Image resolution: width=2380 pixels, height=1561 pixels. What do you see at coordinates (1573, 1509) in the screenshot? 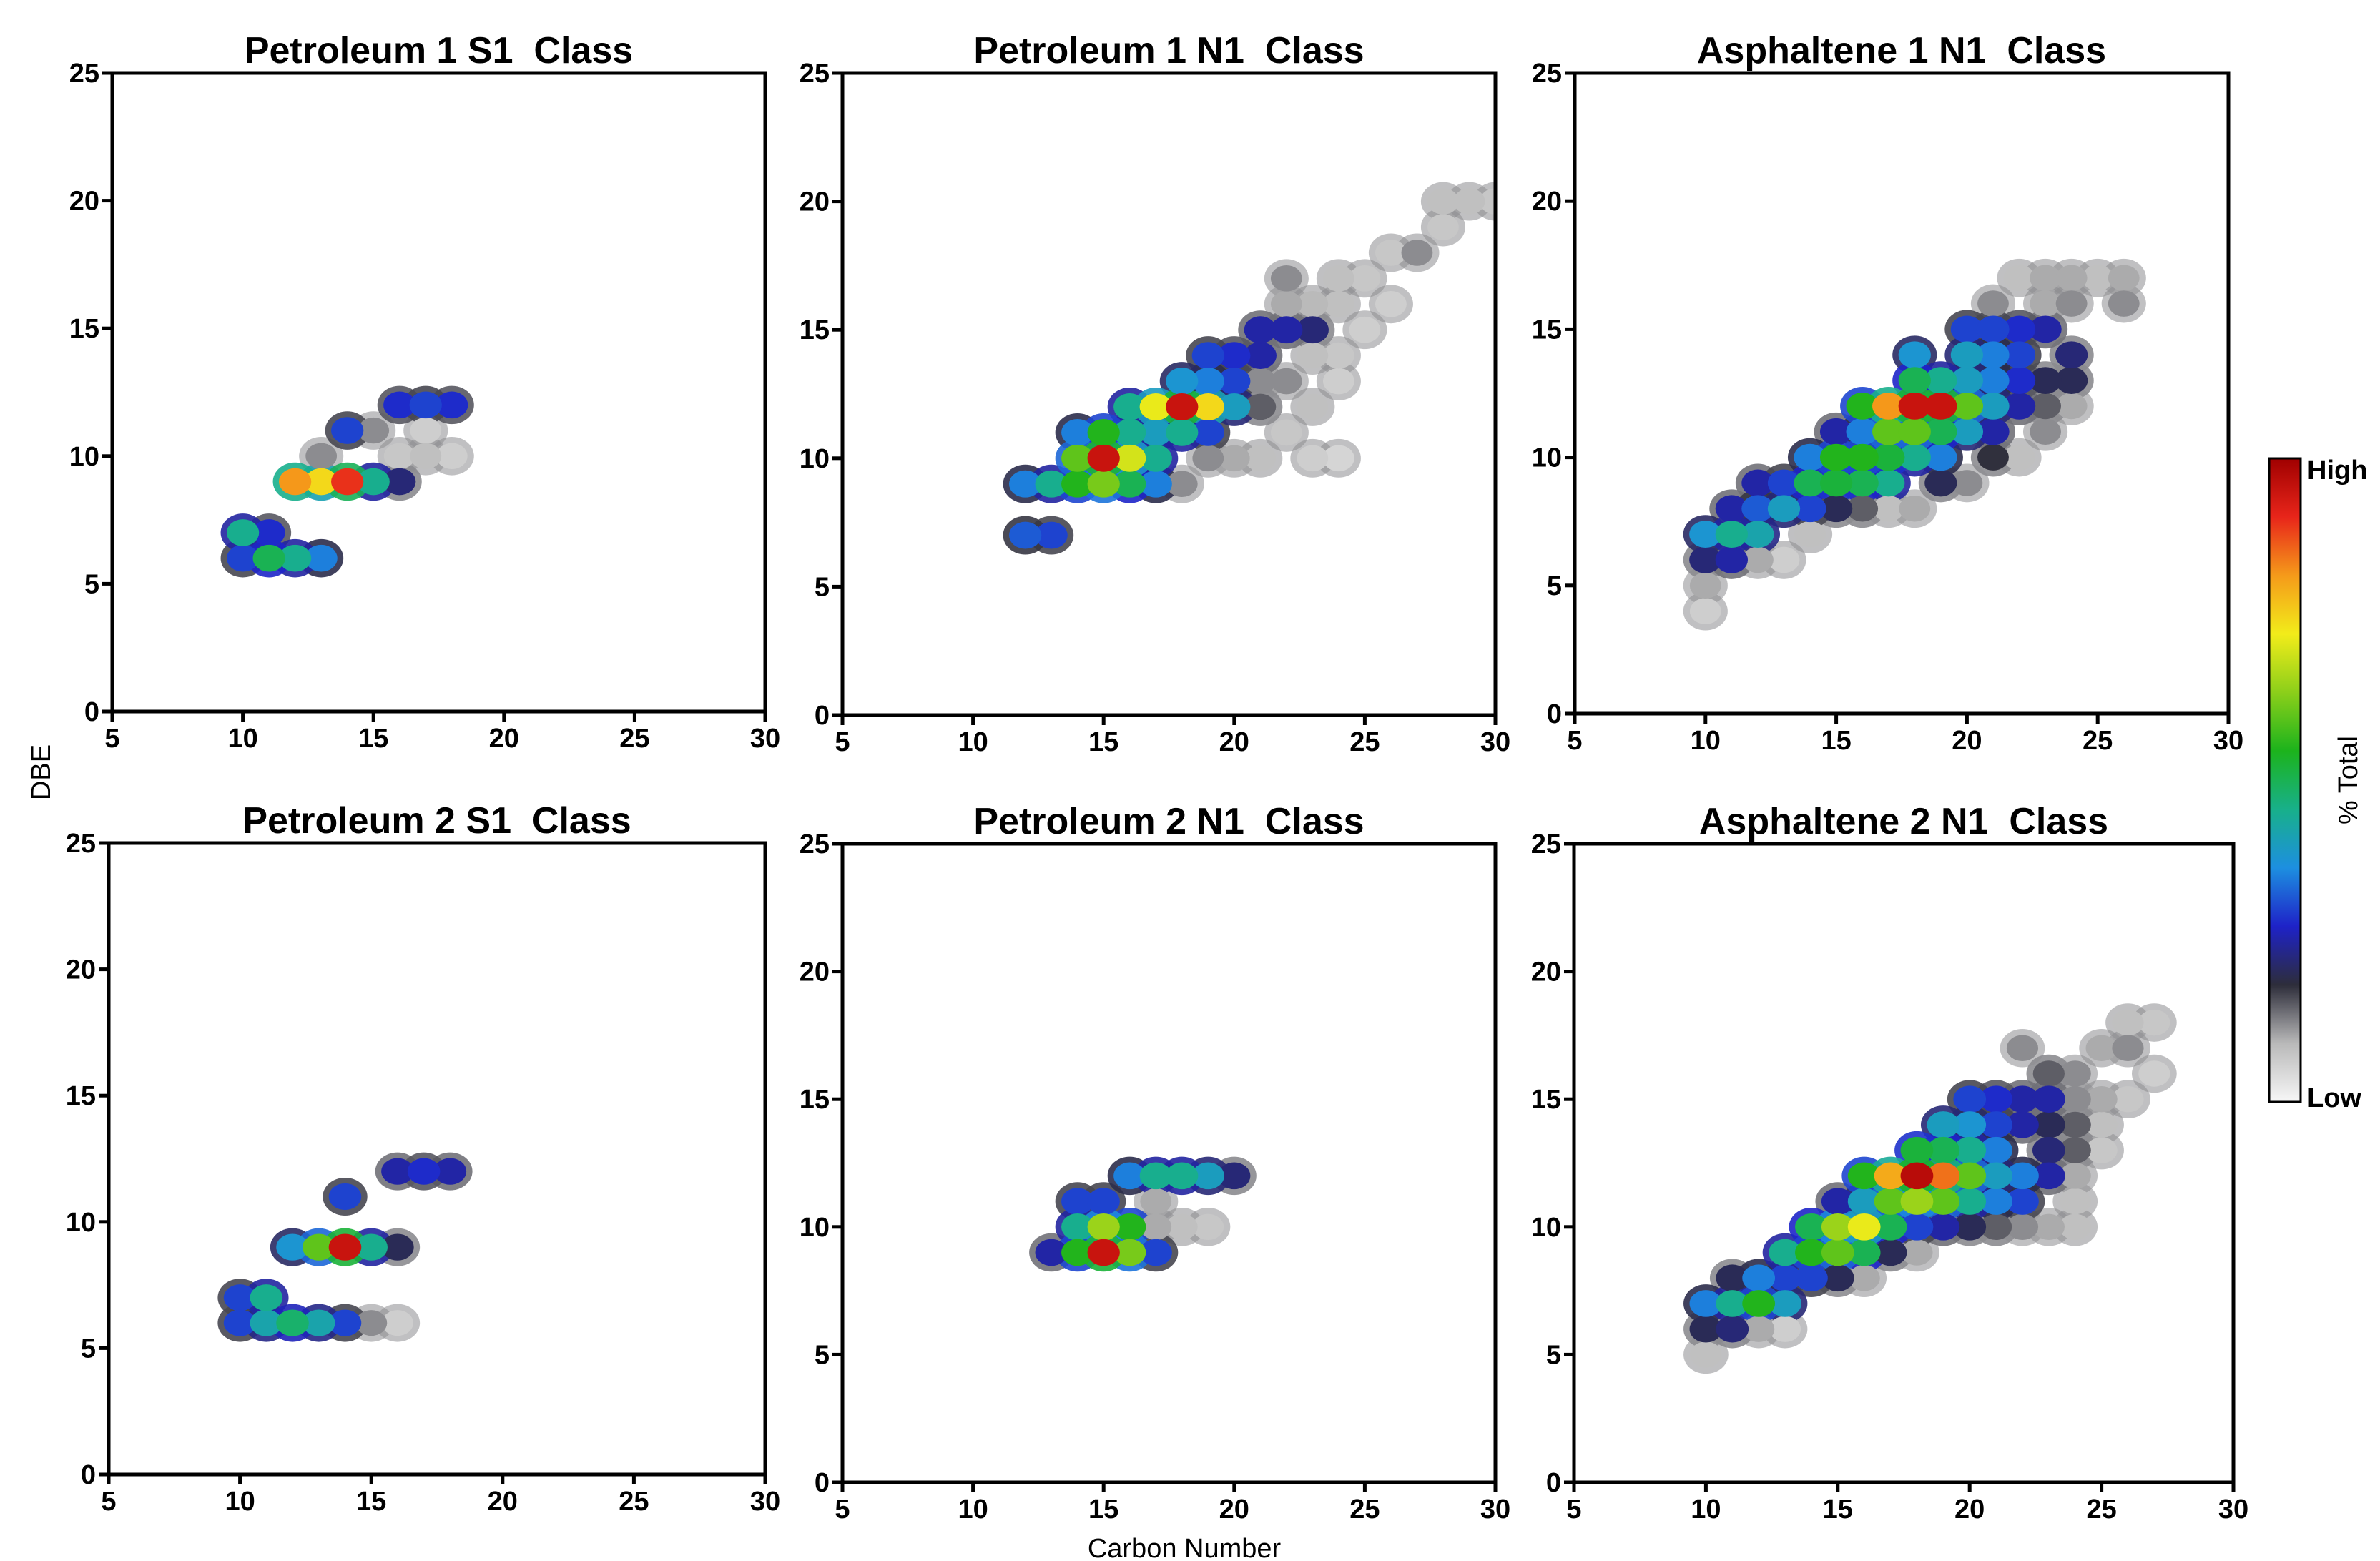
I see `x-tick-label: 5` at bounding box center [1573, 1509].